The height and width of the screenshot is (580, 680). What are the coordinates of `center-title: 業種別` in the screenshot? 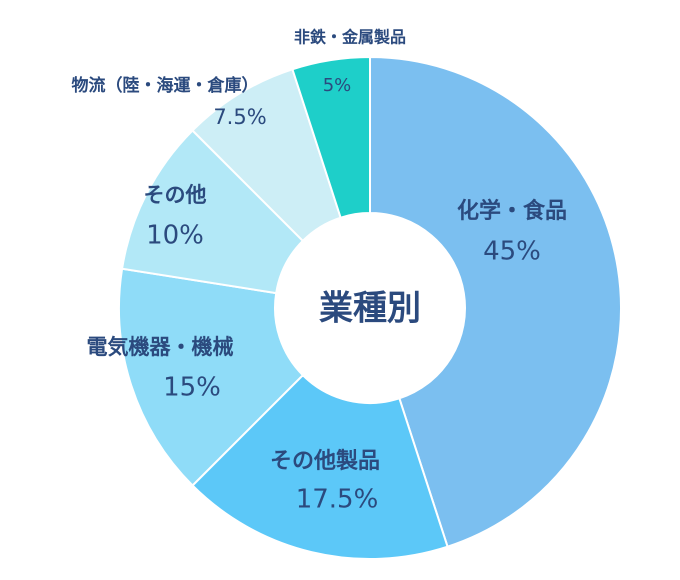 It's located at (370, 309).